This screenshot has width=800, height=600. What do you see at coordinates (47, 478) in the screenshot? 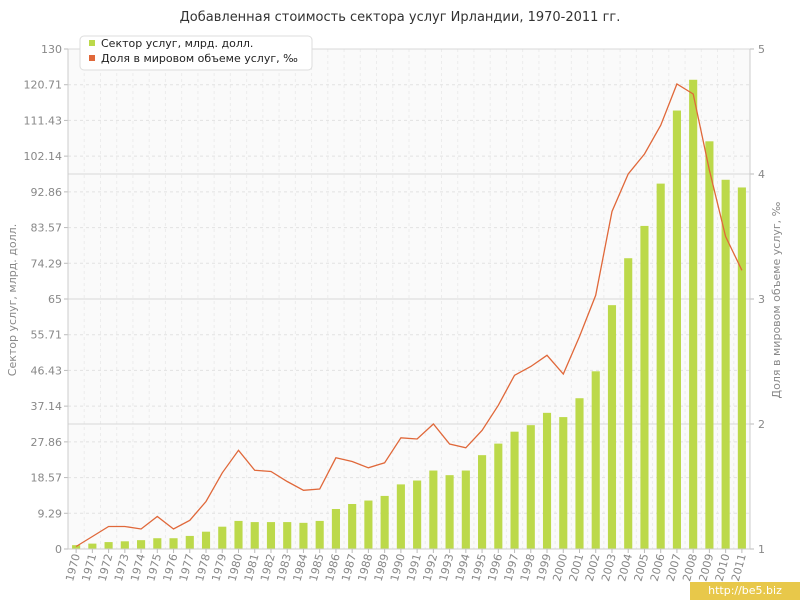
I see `y-tick-label: 18.57` at bounding box center [47, 478].